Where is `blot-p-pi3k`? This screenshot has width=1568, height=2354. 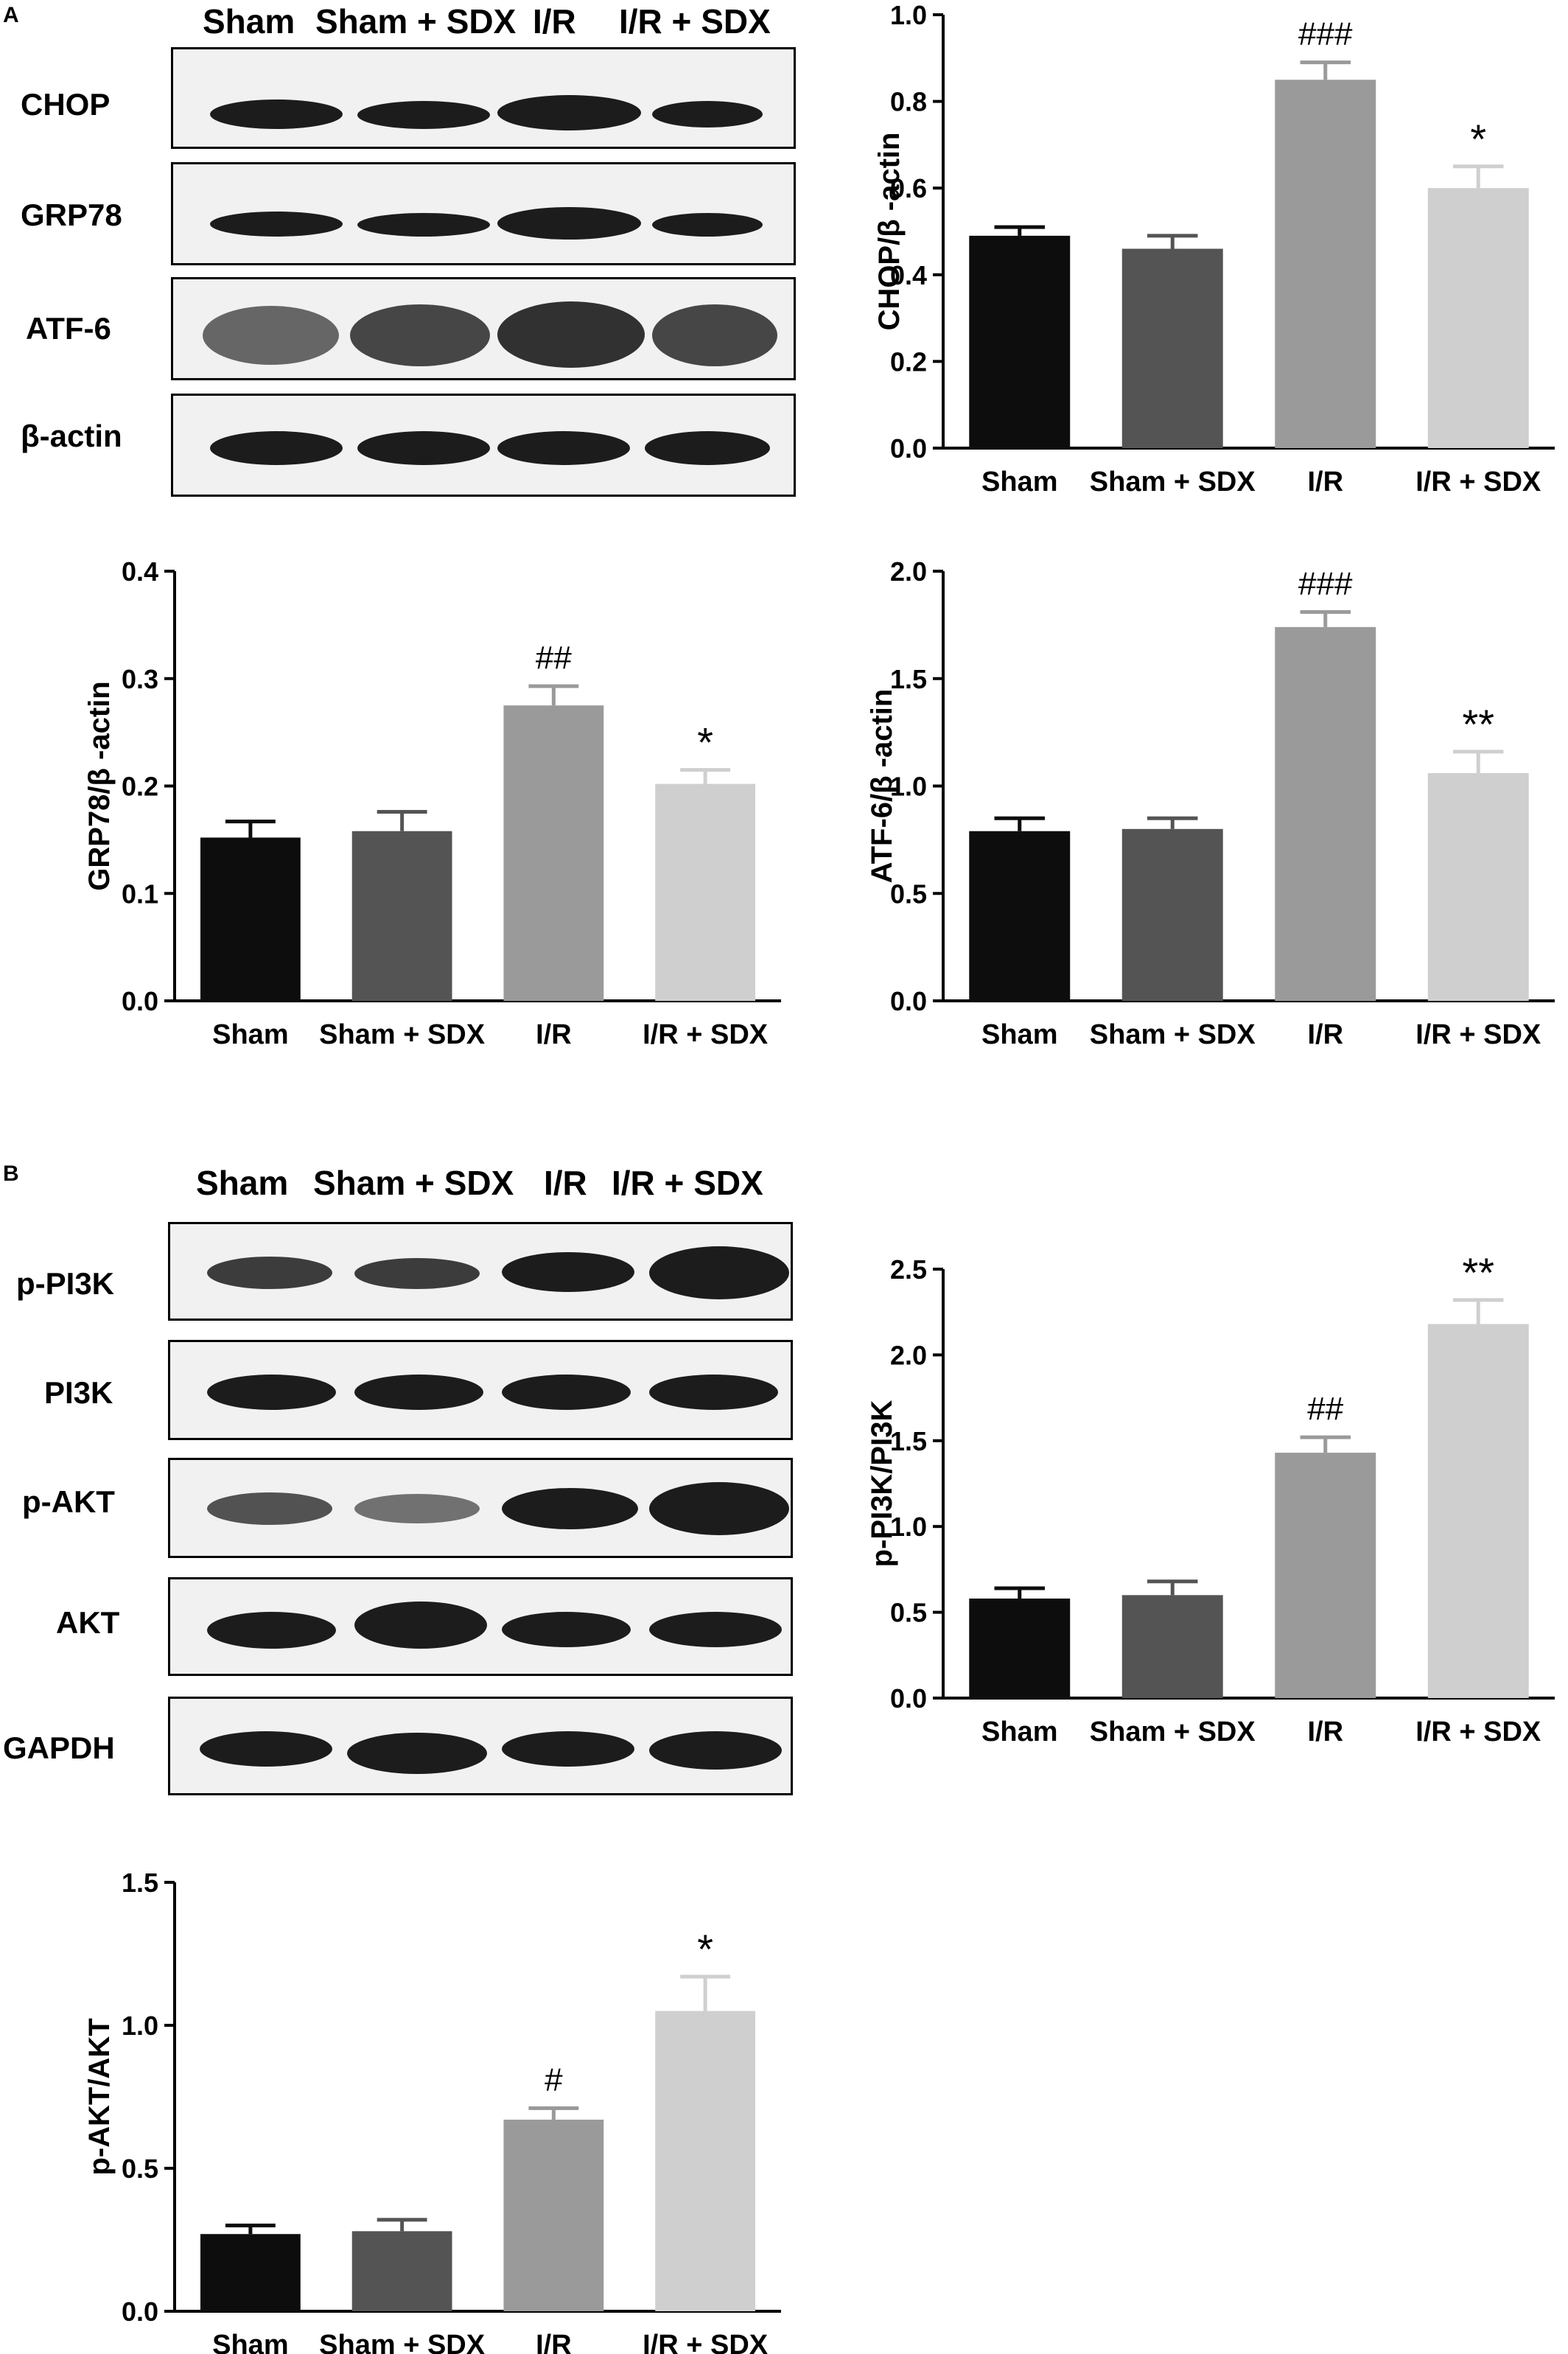
blot-p-pi3k is located at coordinates (480, 1272).